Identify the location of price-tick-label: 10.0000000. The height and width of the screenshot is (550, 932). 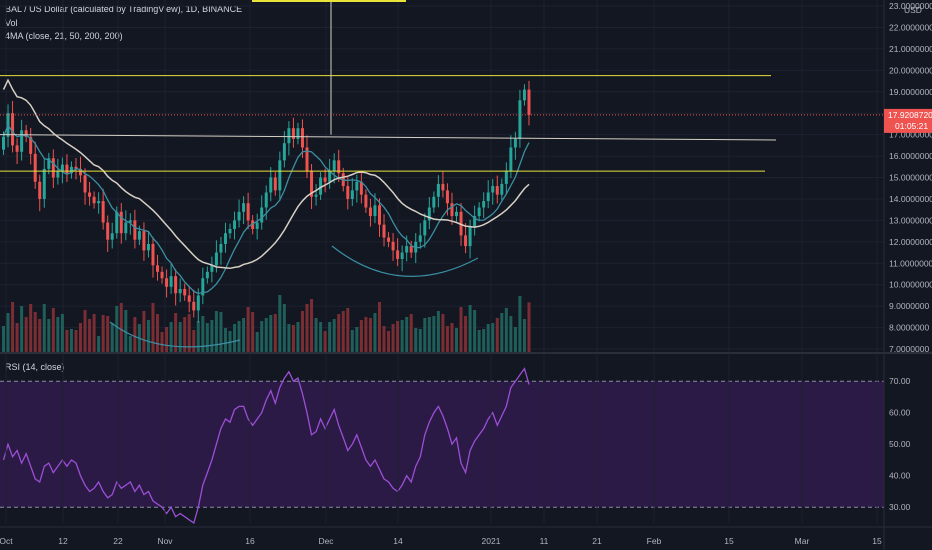
(910, 285).